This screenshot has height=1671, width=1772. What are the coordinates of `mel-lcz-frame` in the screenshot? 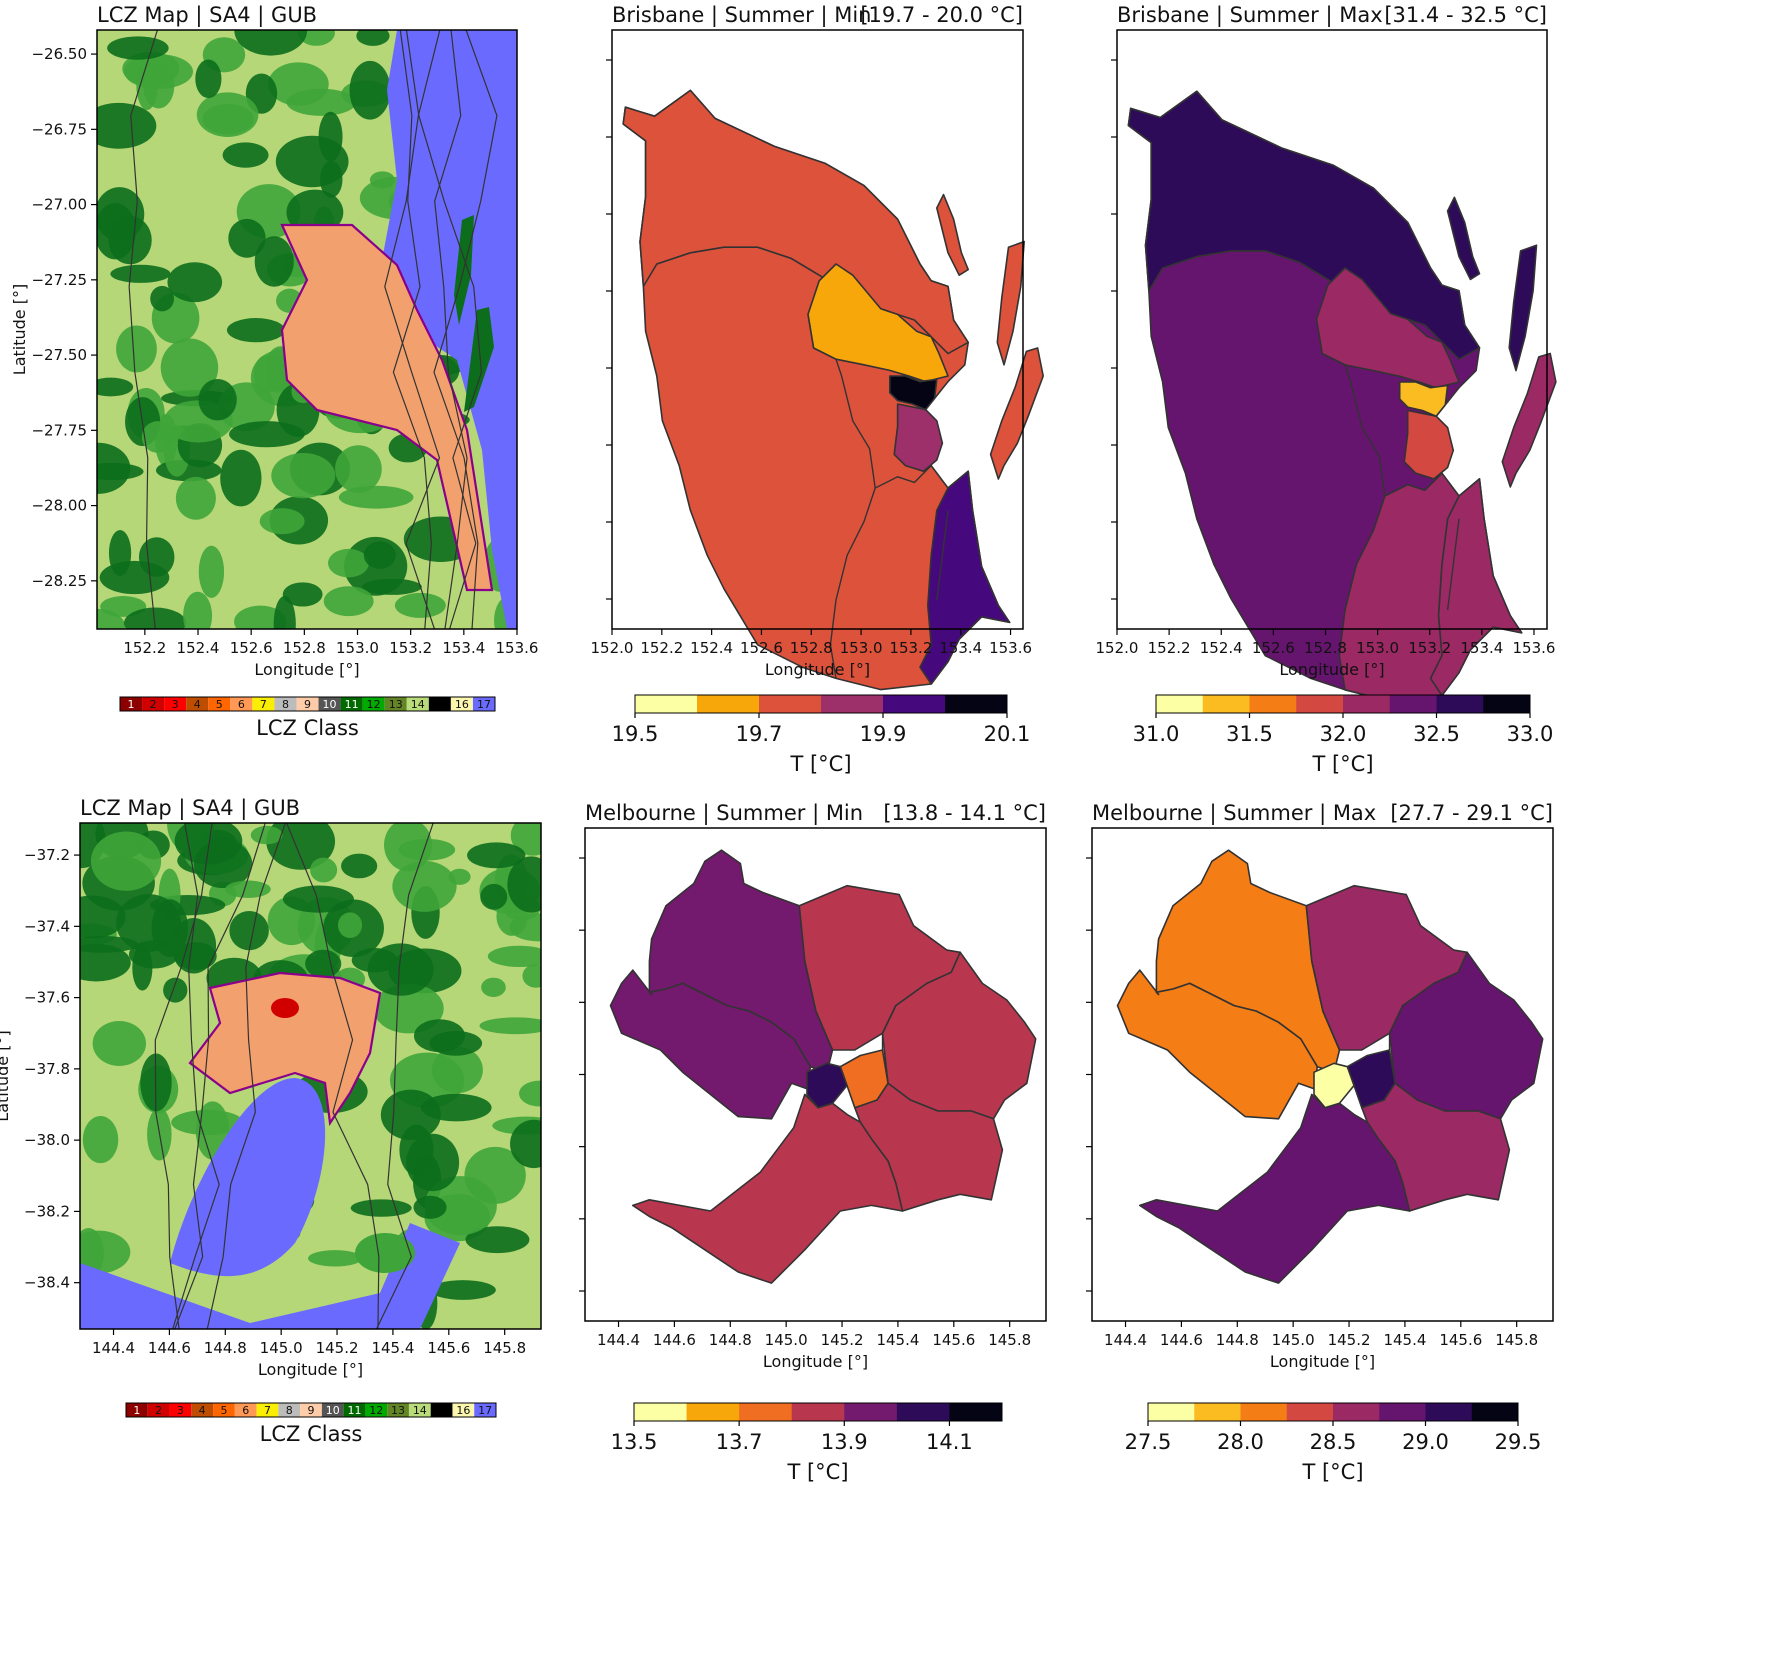 It's located at (310, 1076).